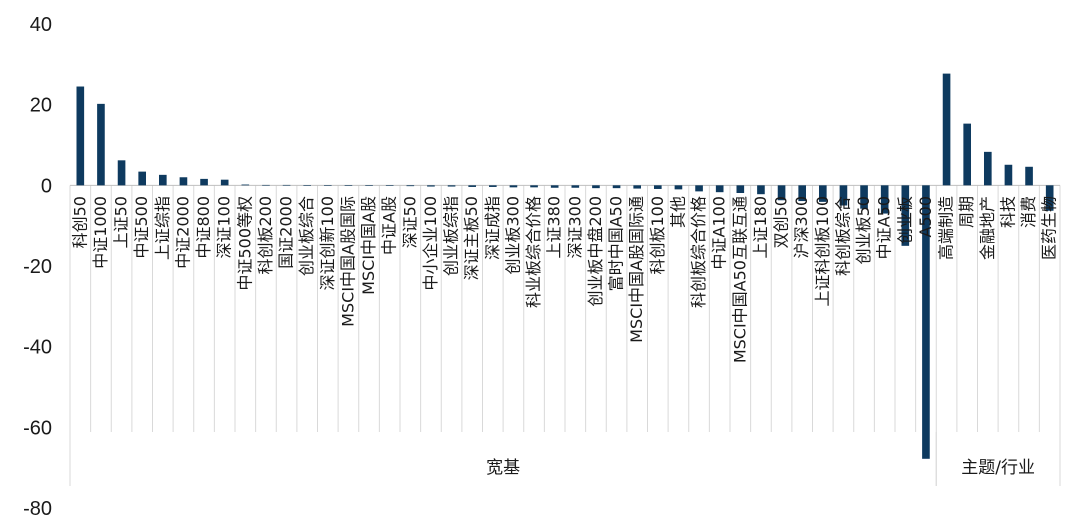  What do you see at coordinates (761, 190) in the screenshot?
I see `bar-上证180` at bounding box center [761, 190].